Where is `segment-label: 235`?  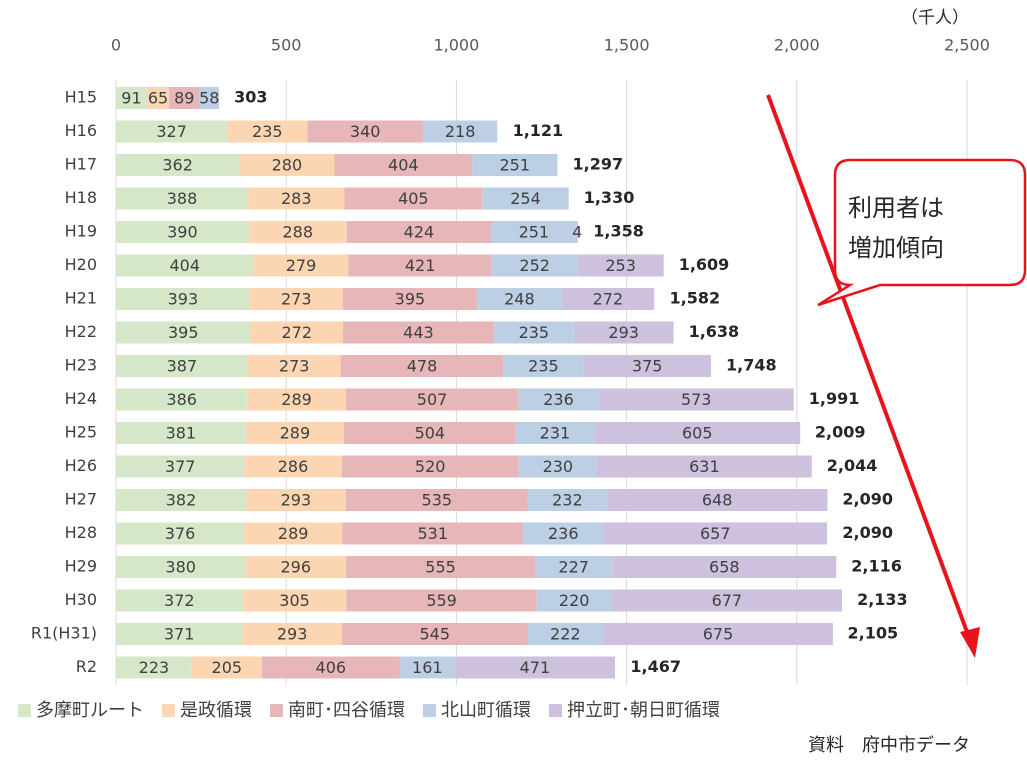 segment-label: 235 is located at coordinates (543, 366).